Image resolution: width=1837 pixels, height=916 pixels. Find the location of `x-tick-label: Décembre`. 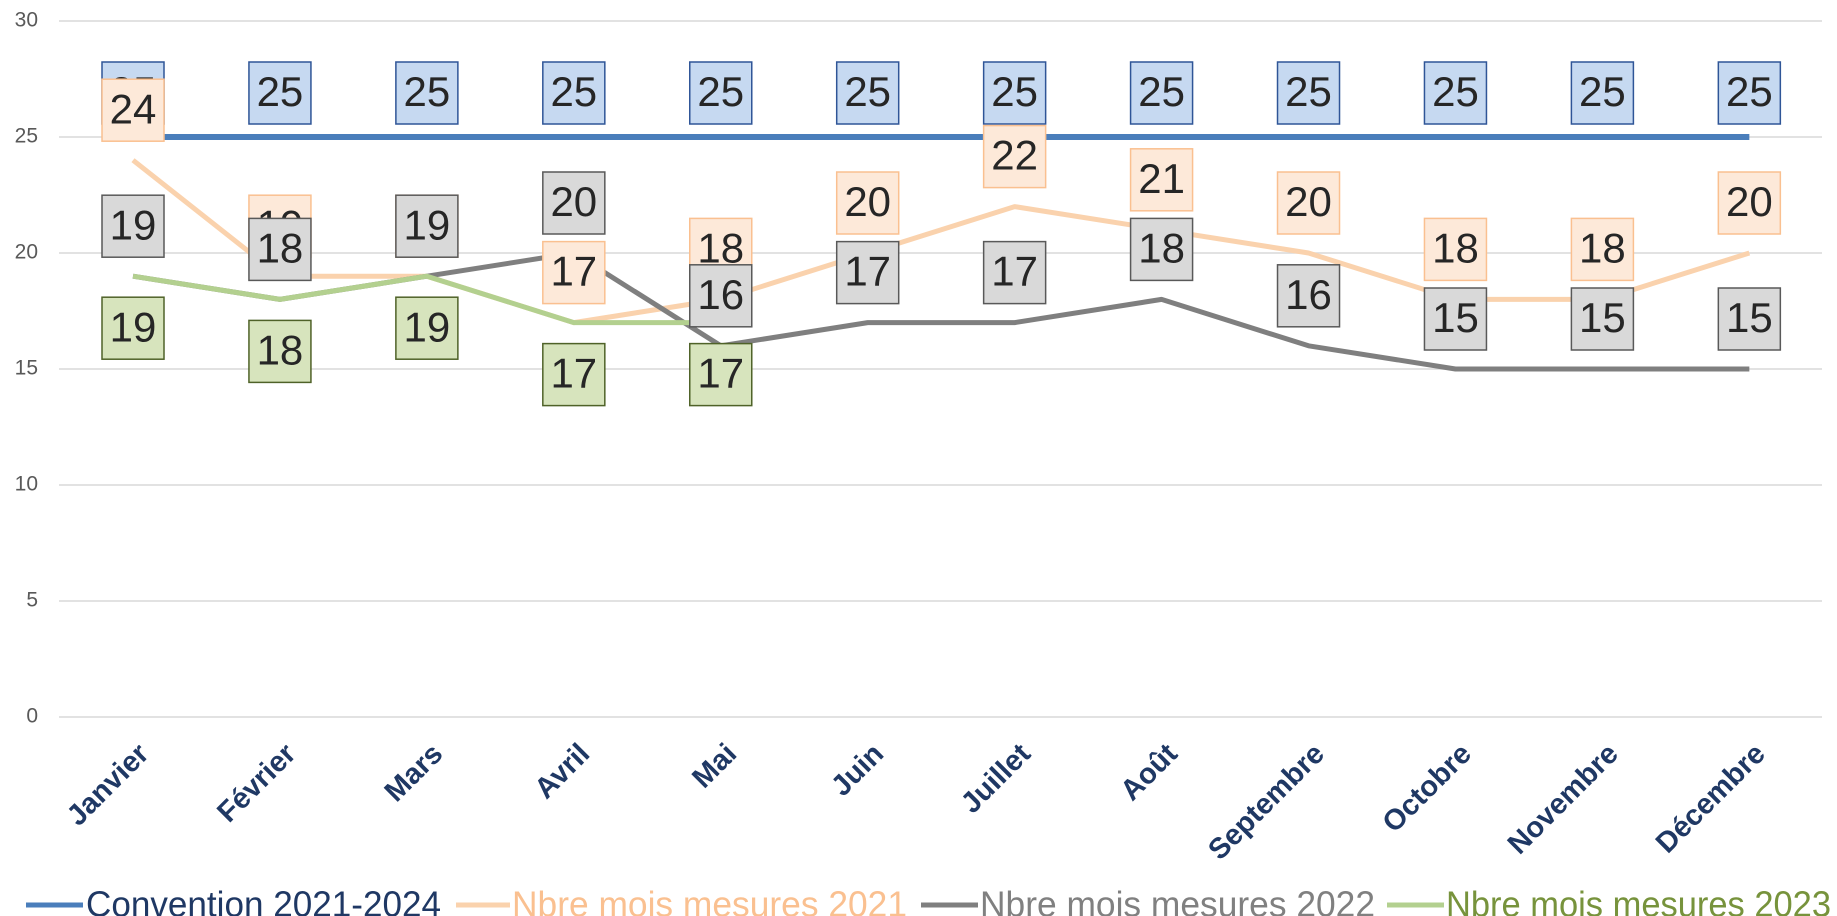

x-tick-label: Décembre is located at coordinates (1711, 799).